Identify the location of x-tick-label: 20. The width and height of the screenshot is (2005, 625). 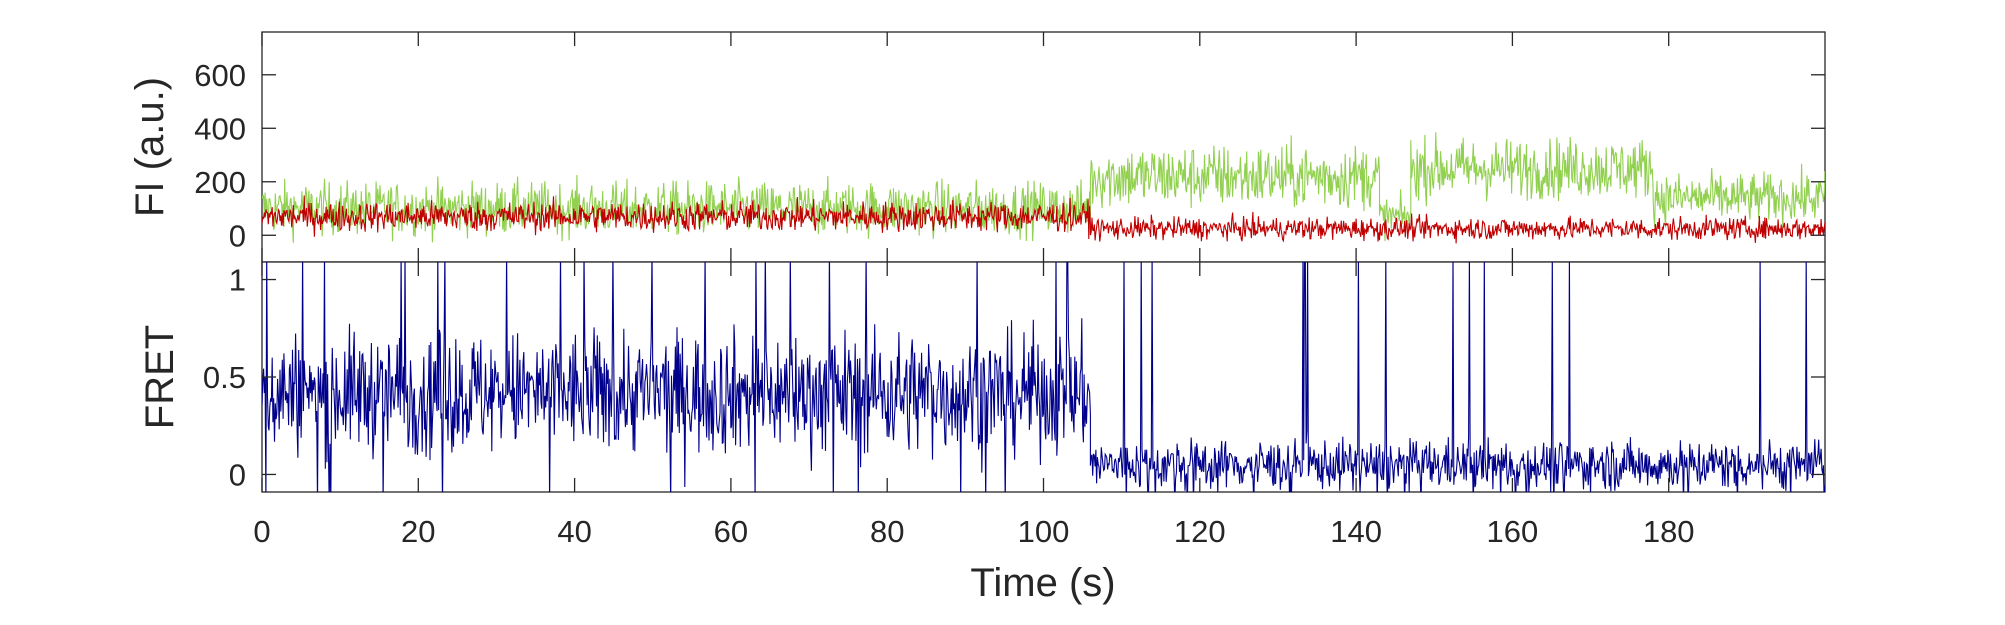
(418, 531).